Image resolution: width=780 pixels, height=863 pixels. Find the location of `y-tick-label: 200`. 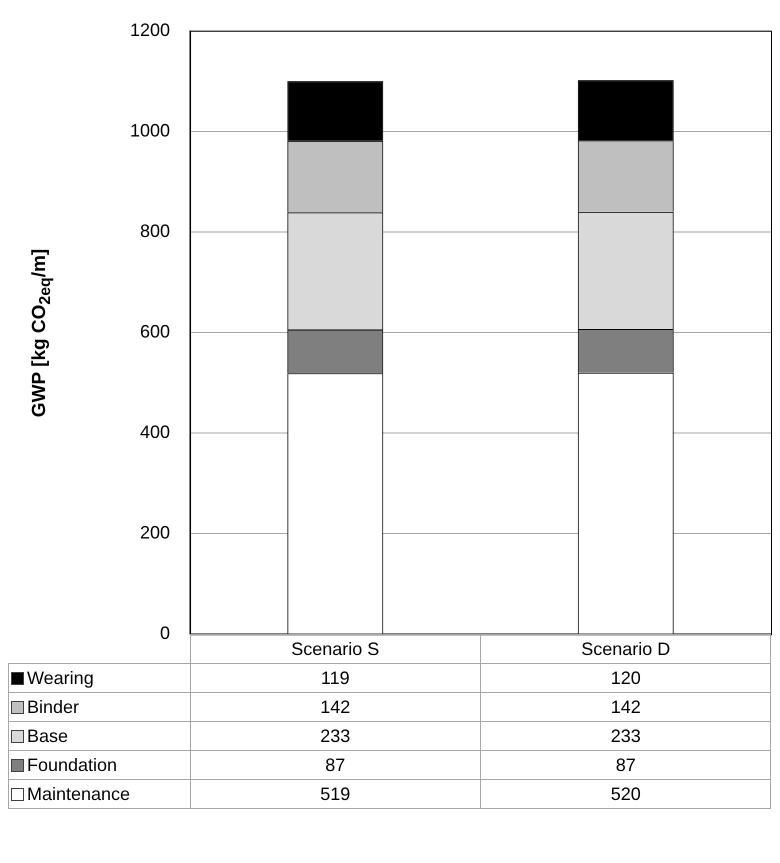

y-tick-label: 200 is located at coordinates (155, 532).